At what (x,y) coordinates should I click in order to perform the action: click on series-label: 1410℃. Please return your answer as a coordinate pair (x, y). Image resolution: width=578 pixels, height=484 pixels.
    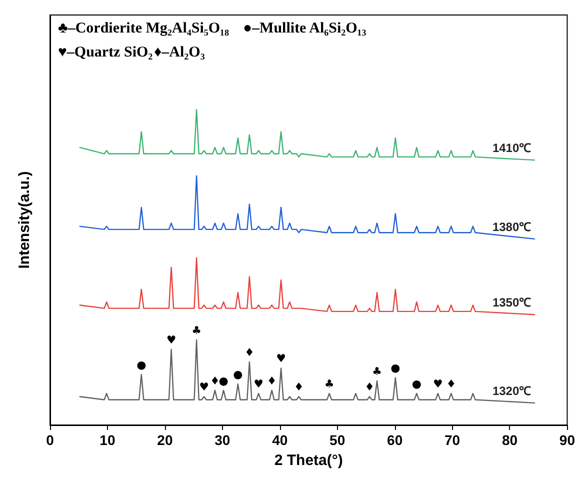
    Looking at the image, I should click on (512, 148).